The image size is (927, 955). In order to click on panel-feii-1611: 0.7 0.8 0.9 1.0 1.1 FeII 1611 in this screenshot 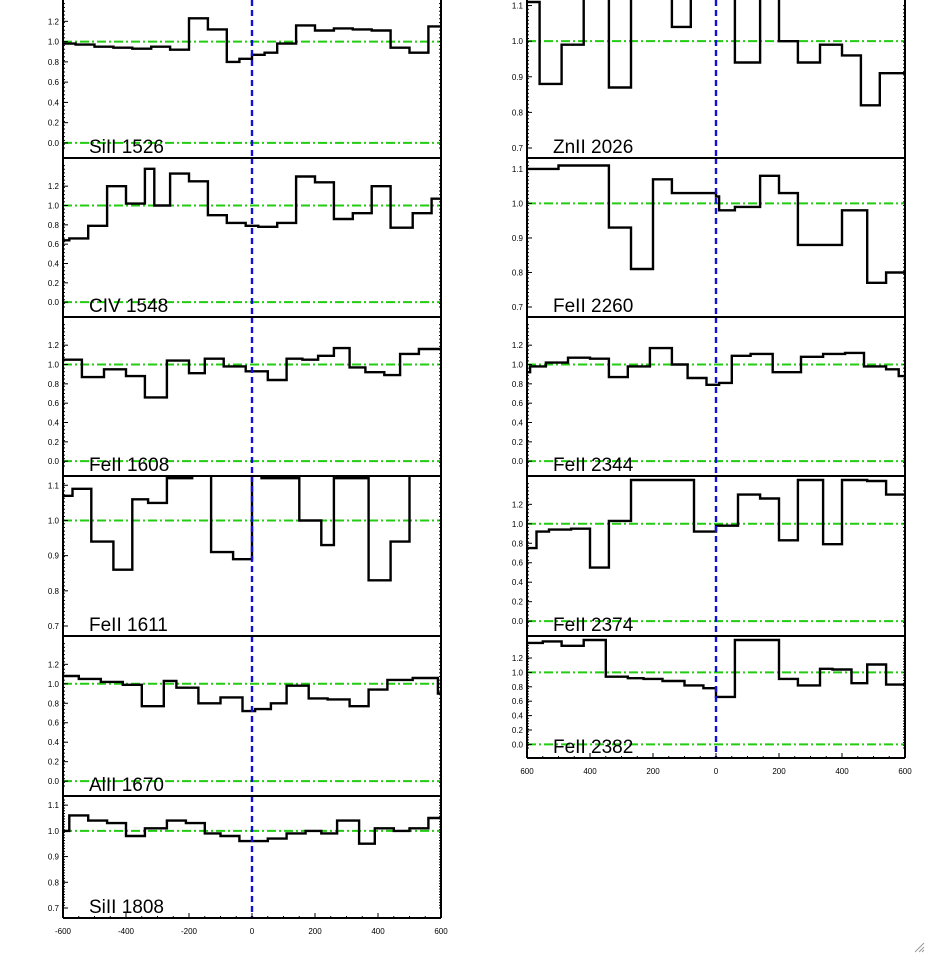, I will do `click(245, 556)`.